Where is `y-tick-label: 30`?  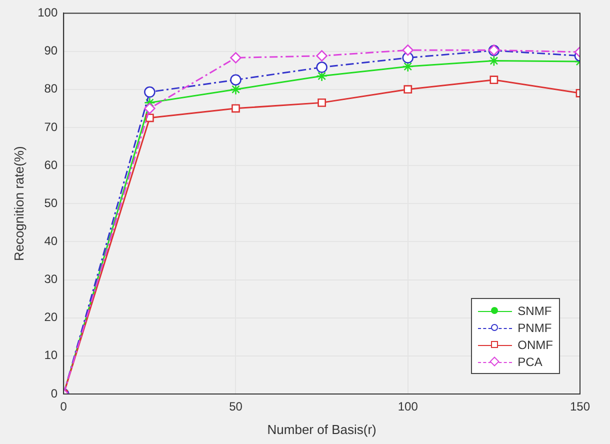
y-tick-label: 30 is located at coordinates (51, 279).